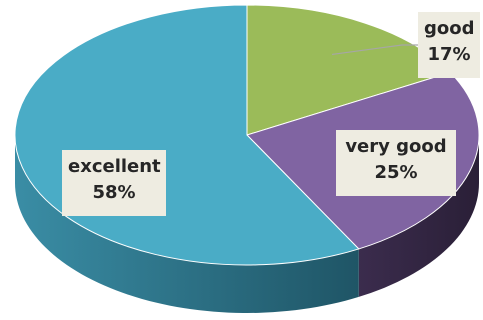 This screenshot has height=320, width=483. What do you see at coordinates (449, 28) in the screenshot?
I see `slice-name: good` at bounding box center [449, 28].